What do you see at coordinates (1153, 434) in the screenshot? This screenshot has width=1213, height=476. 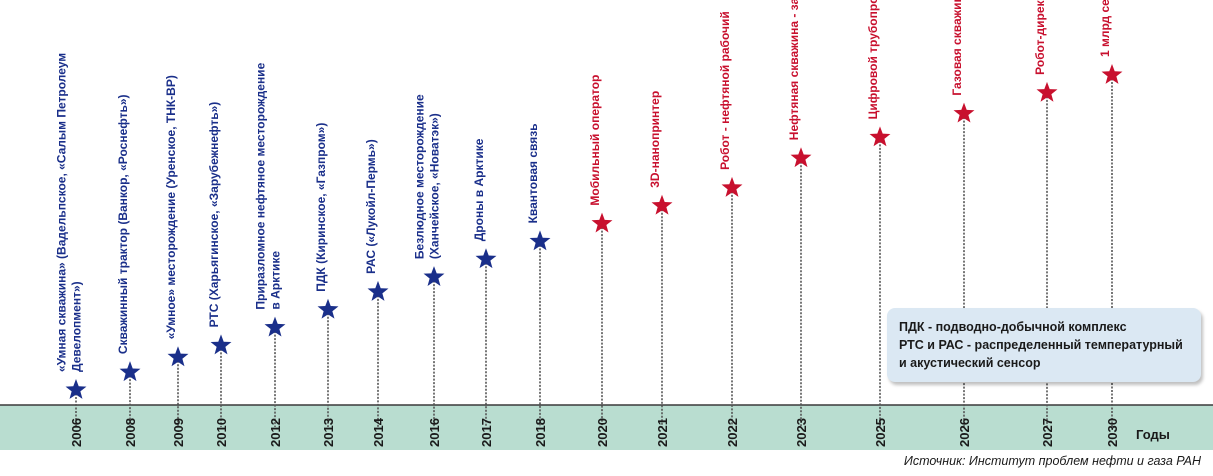 I see `axis-title: Годы` at bounding box center [1153, 434].